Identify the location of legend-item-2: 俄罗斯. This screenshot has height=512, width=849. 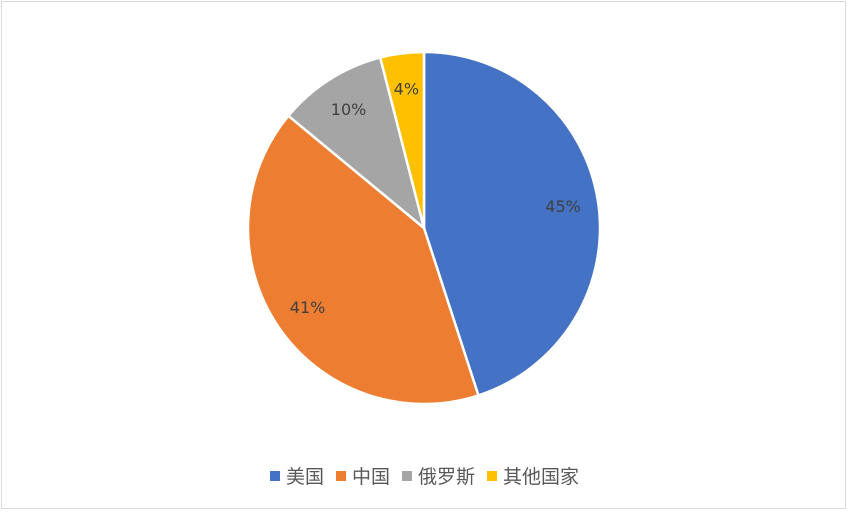
(438, 475).